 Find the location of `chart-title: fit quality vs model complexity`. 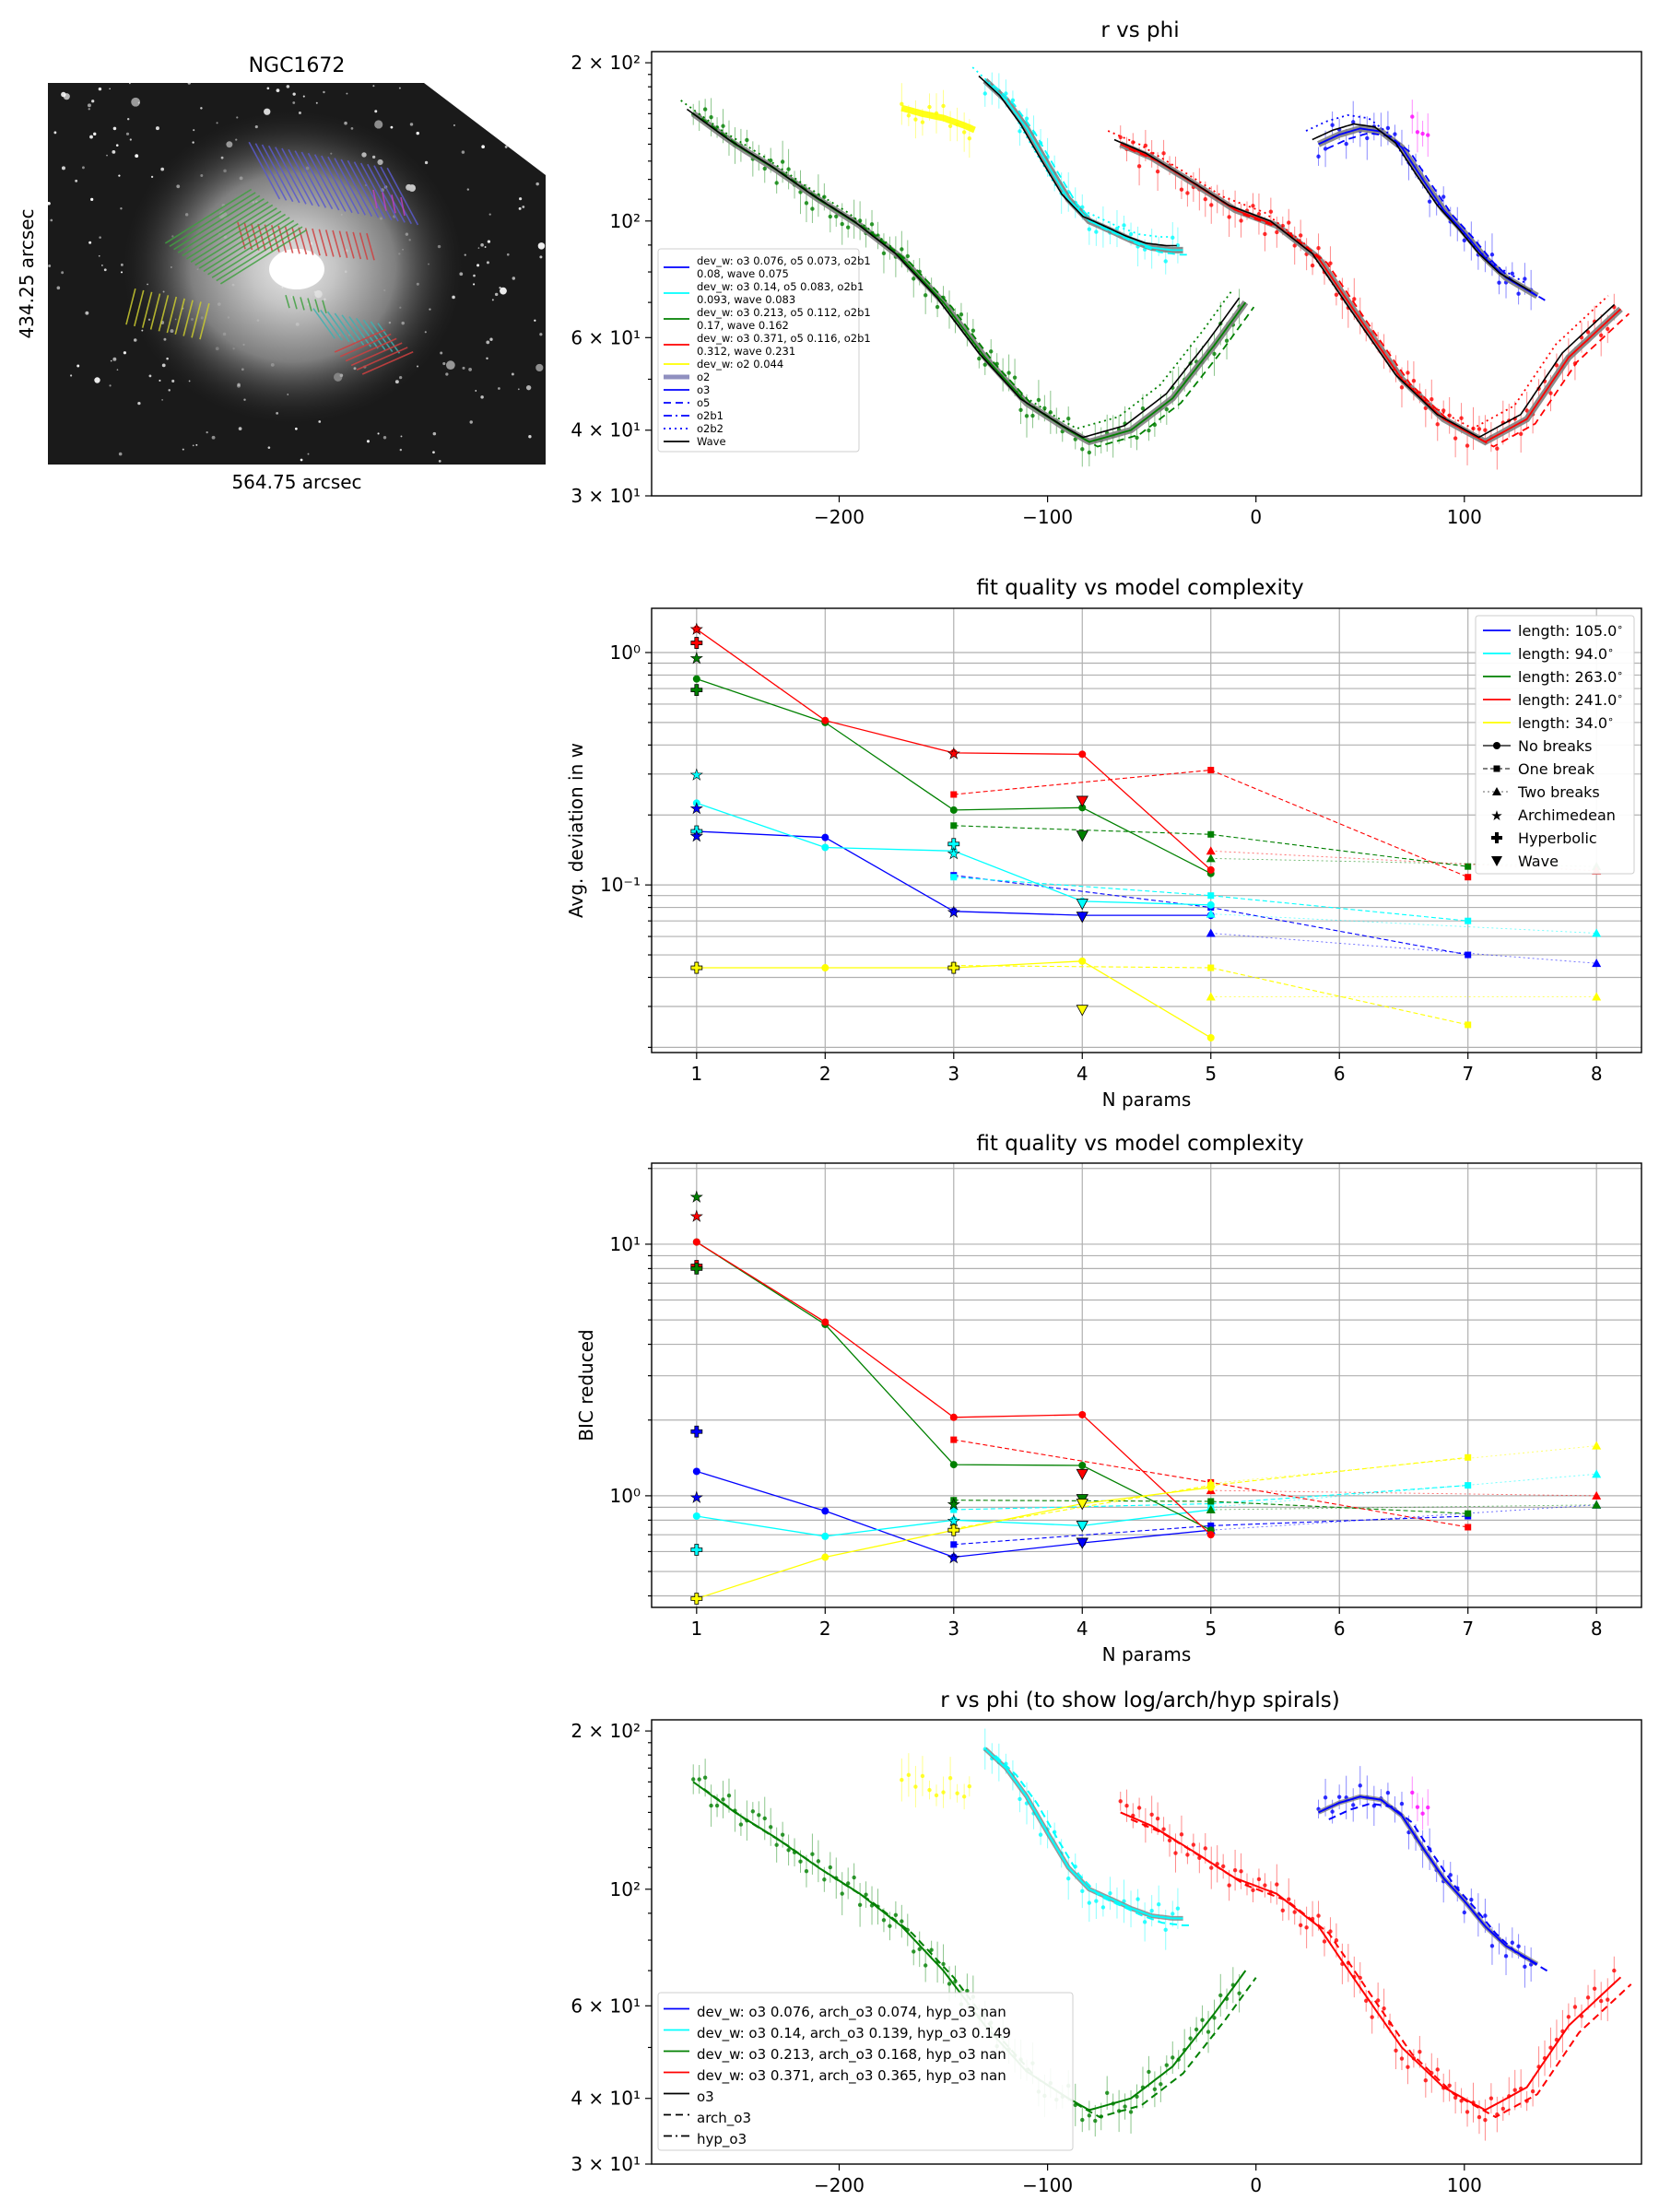

chart-title: fit quality vs model complexity is located at coordinates (1139, 588).